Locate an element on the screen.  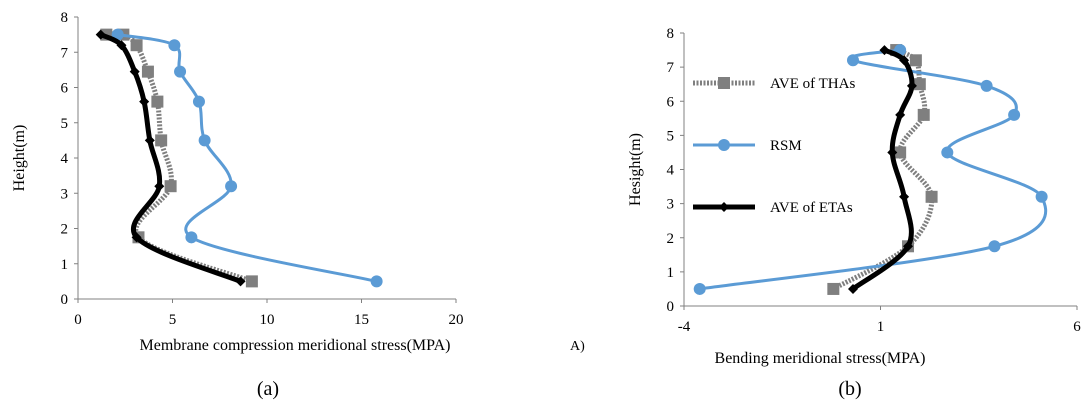
panel-2-series-3-line is located at coordinates (883, 169).